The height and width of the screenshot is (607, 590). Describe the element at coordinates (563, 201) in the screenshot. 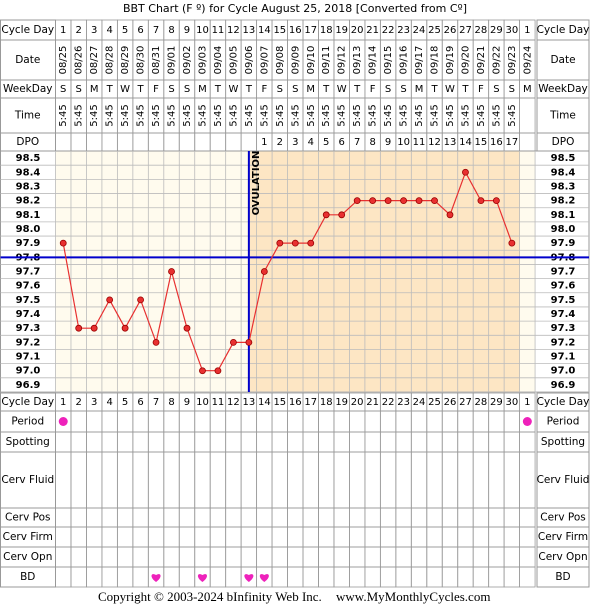

I see `y-tick-label: 98.2` at that location.